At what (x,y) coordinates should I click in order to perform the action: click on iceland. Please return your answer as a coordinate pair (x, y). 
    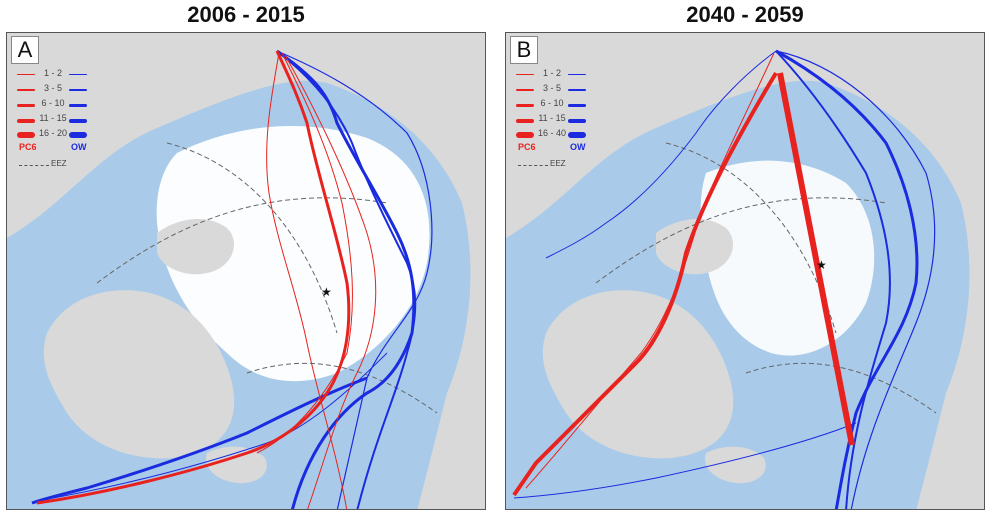
    Looking at the image, I should click on (236, 465).